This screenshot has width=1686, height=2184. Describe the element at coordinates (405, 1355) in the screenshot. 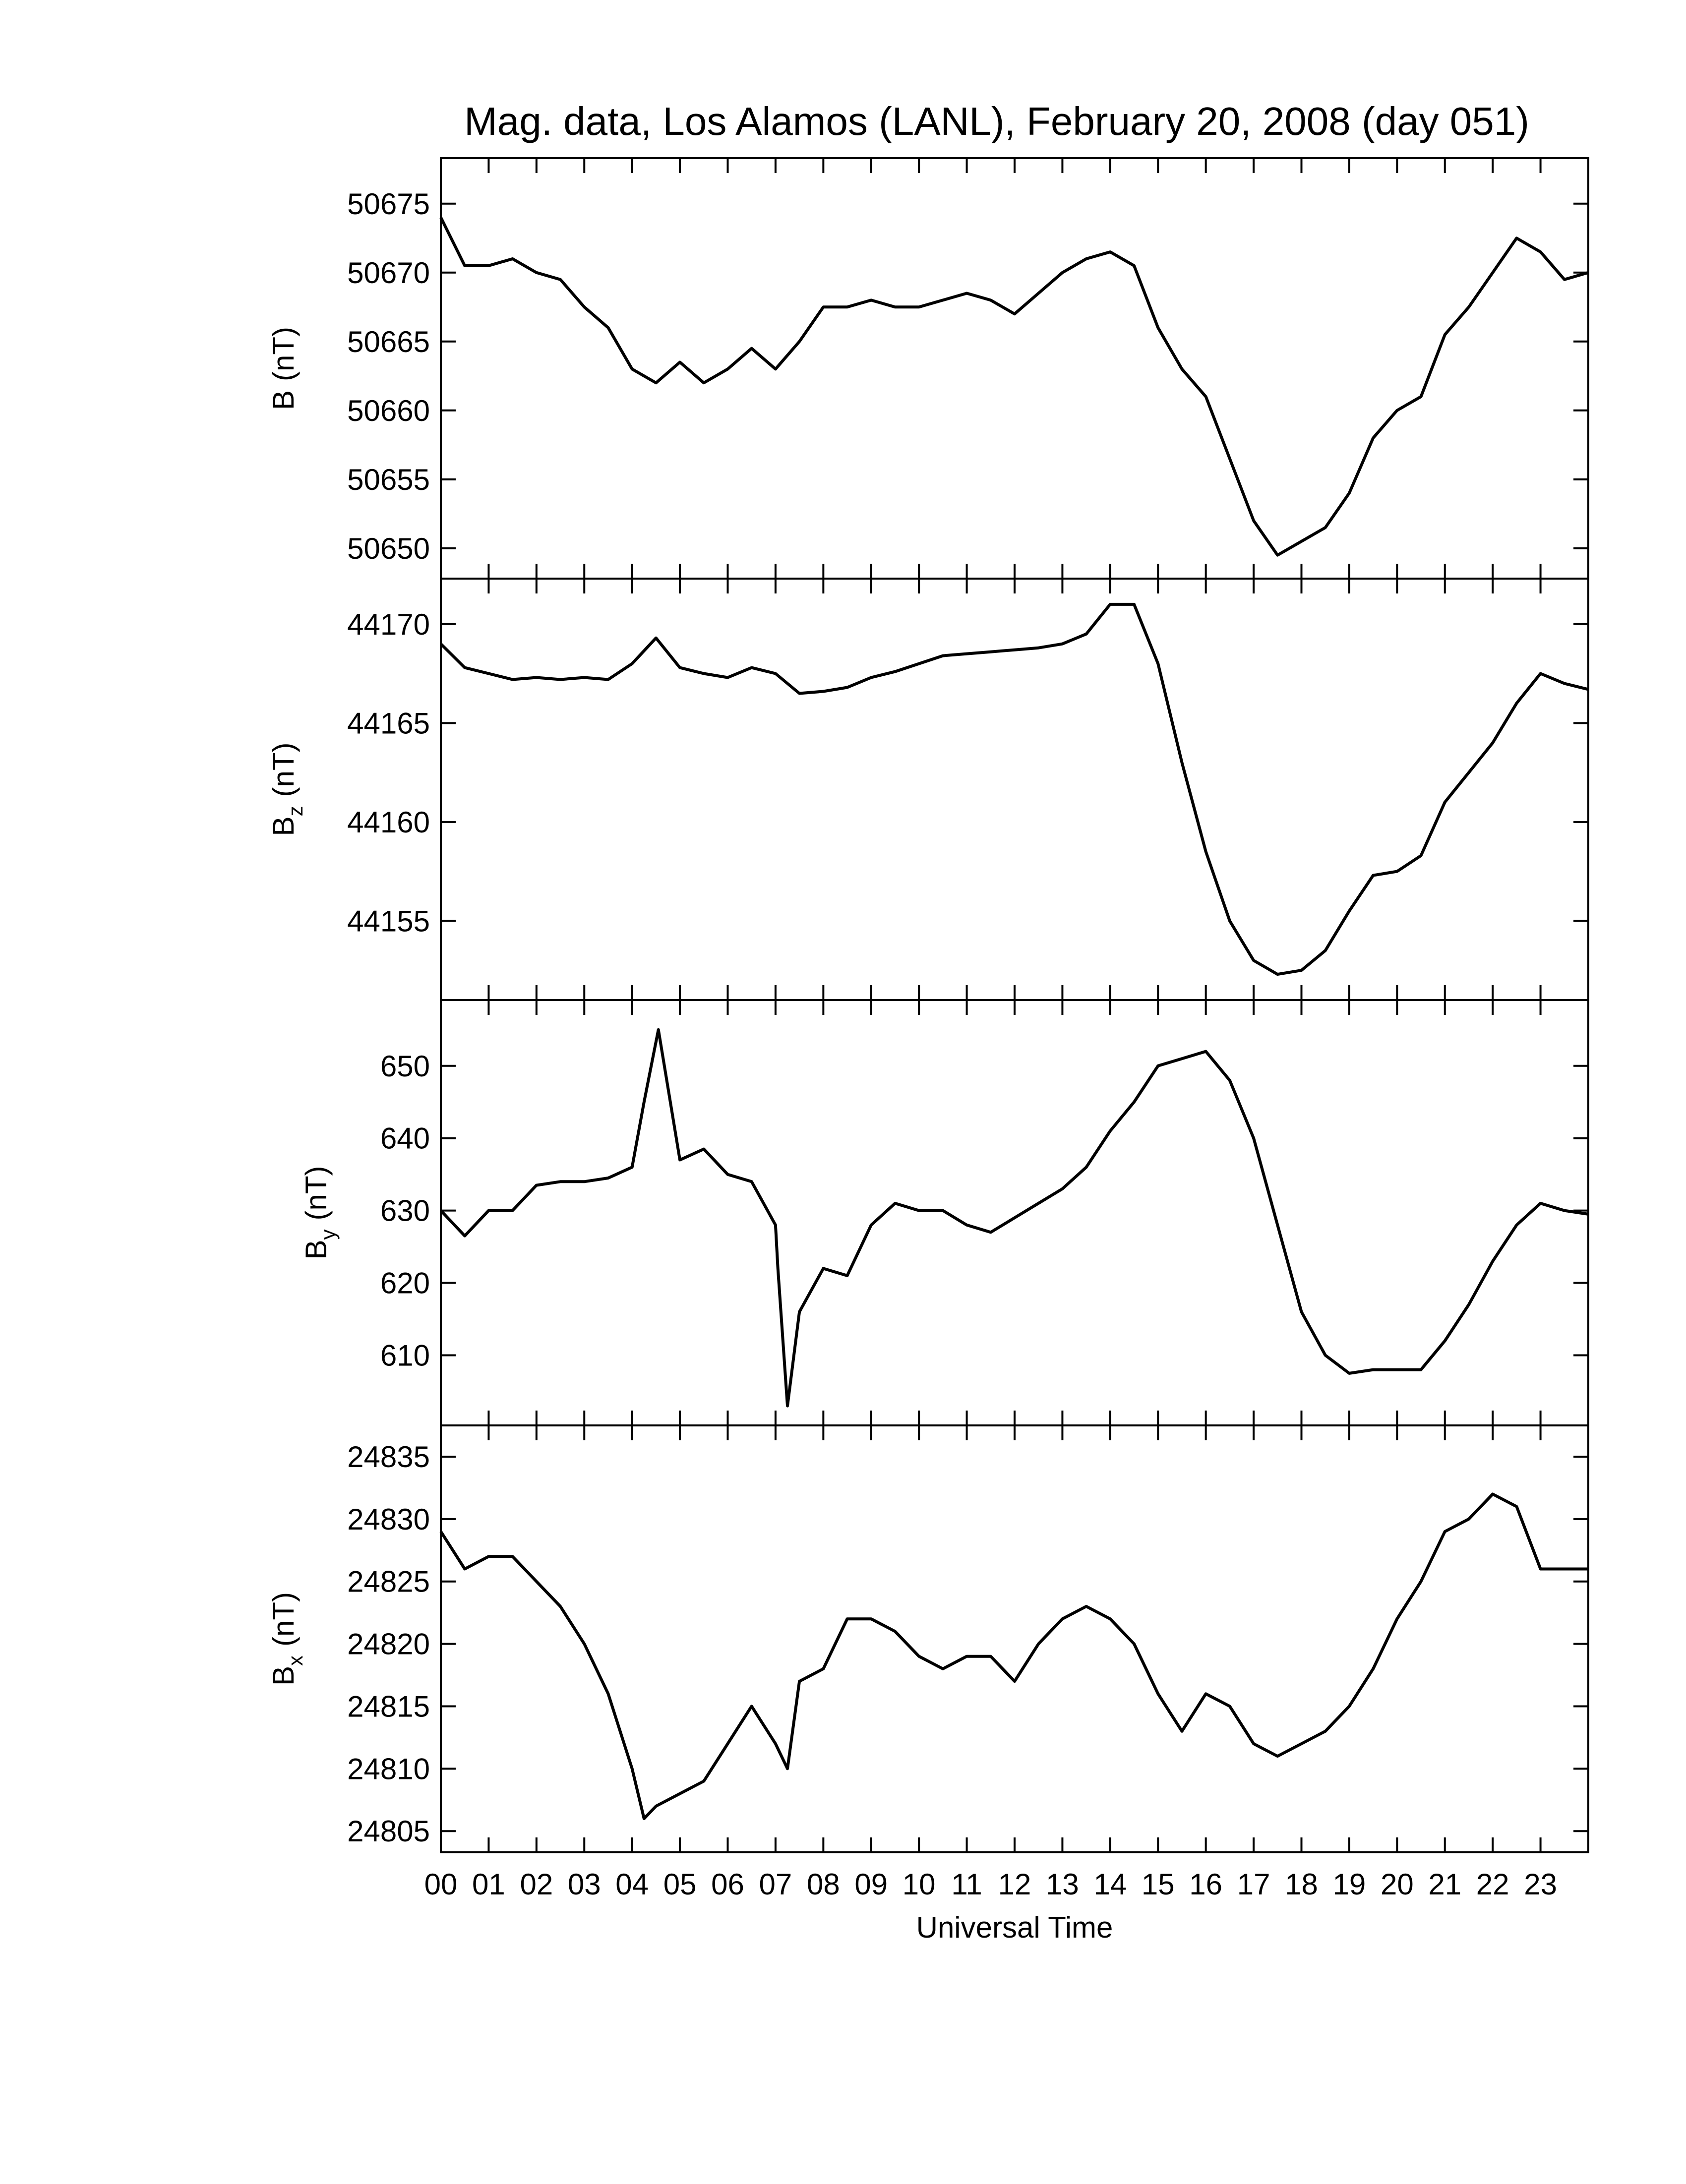

I see `y-tick-label: 610` at that location.